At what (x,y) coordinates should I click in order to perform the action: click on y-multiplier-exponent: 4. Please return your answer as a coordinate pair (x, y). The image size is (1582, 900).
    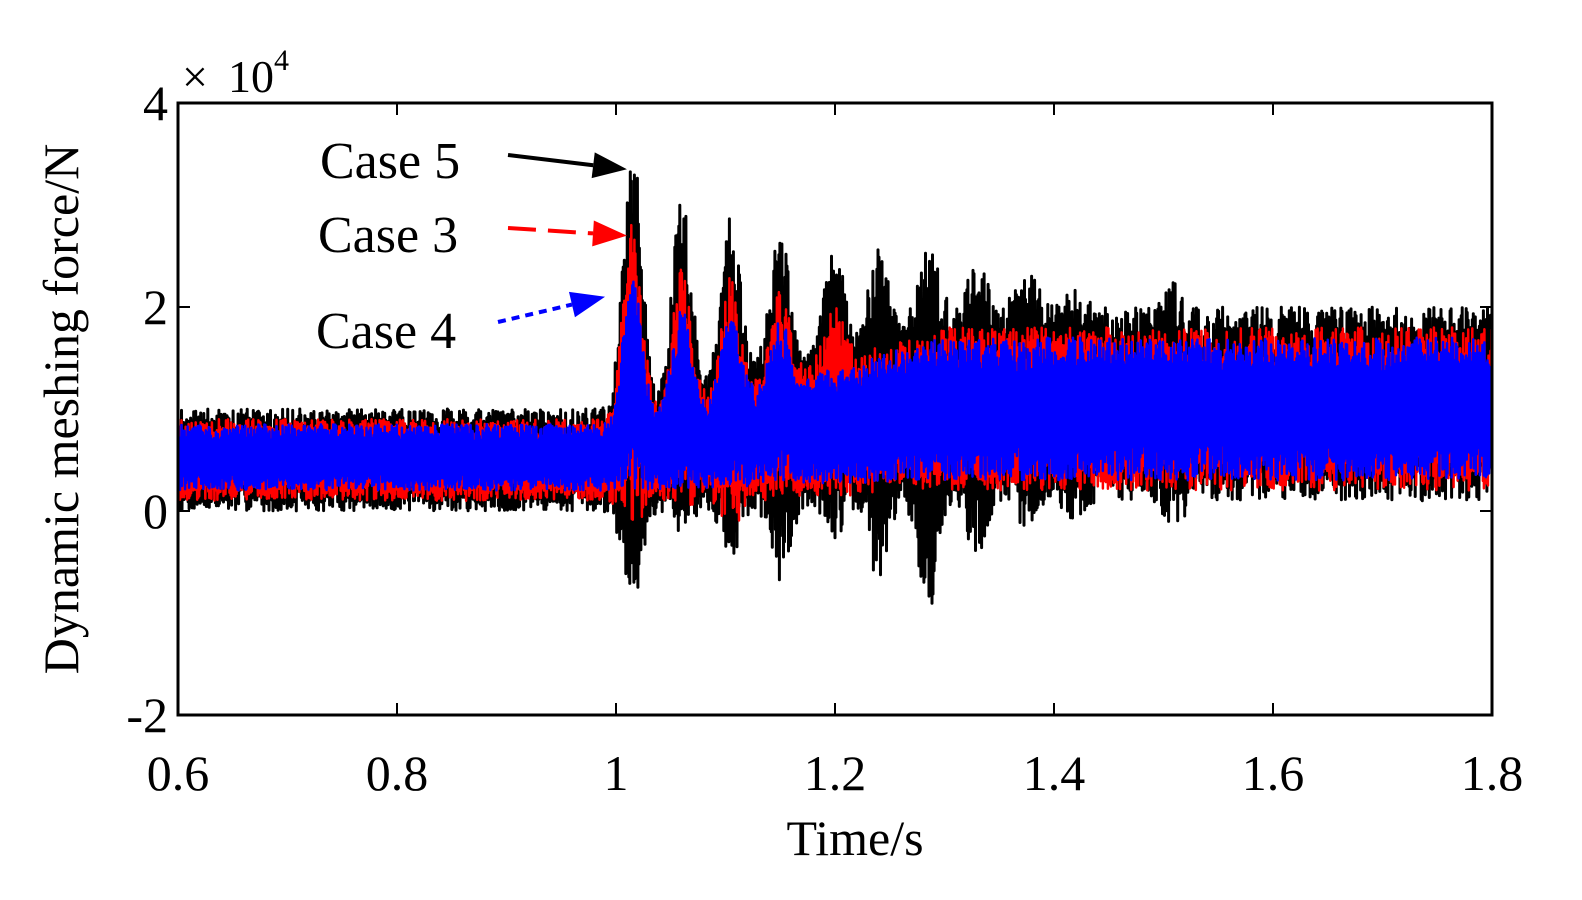
    Looking at the image, I should click on (281, 60).